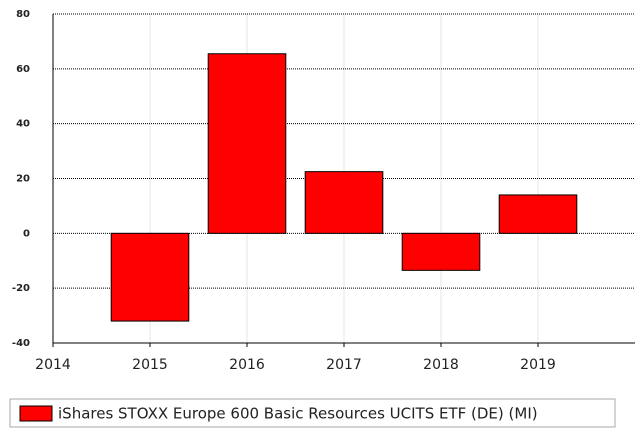  I want to click on y-tick-label: -20, so click(21, 288).